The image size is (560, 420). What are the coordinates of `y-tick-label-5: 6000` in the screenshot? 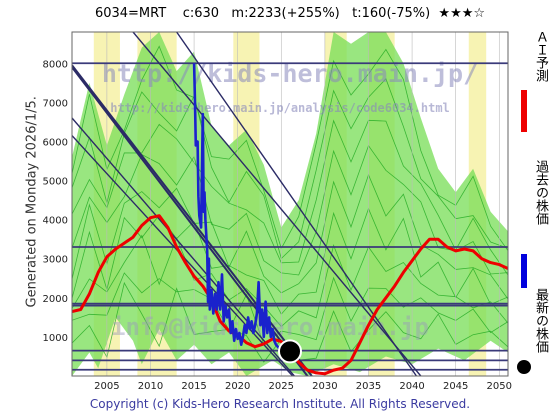 It's located at (55, 142).